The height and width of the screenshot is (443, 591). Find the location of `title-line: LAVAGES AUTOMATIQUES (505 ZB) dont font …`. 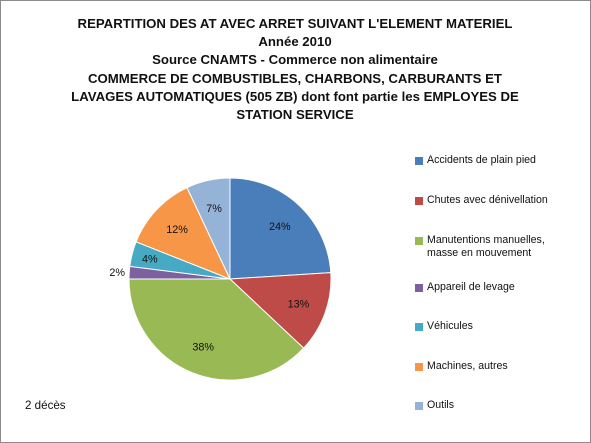

title-line: LAVAGES AUTOMATIQUES (505 ZB) dont font … is located at coordinates (295, 96).